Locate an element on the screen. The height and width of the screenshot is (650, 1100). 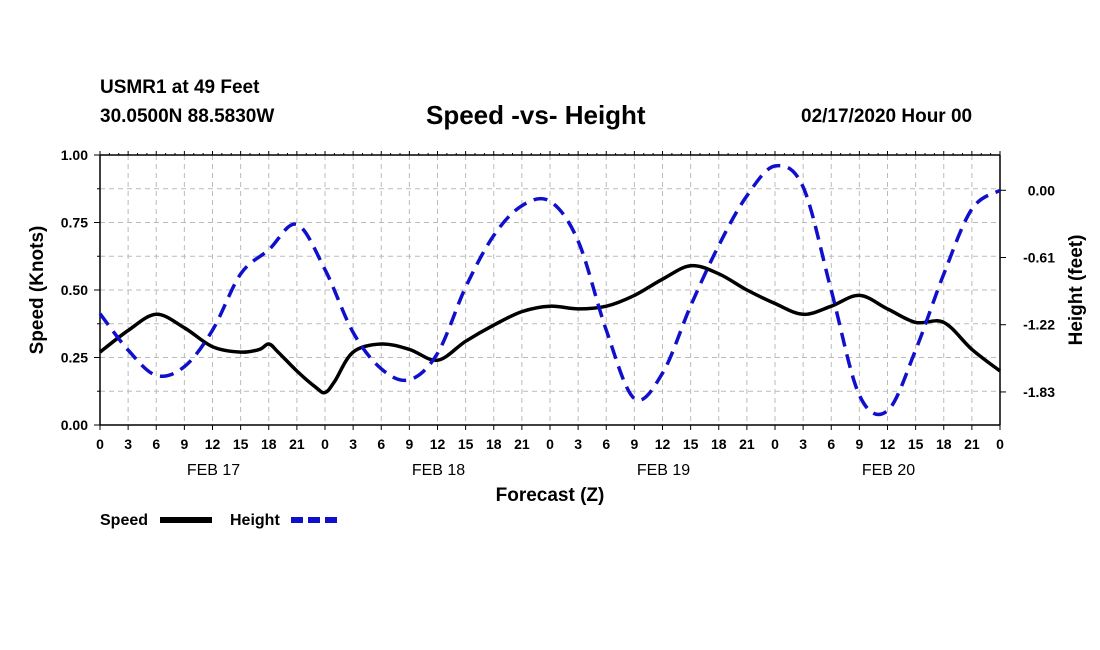
y-left-tick-label: 1.00 is located at coordinates (74, 155).